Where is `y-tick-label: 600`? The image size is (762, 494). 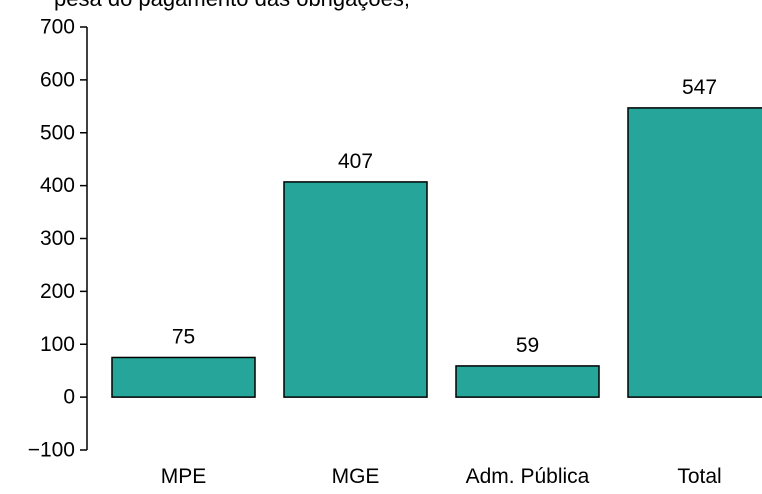
y-tick-label: 600 is located at coordinates (57, 79).